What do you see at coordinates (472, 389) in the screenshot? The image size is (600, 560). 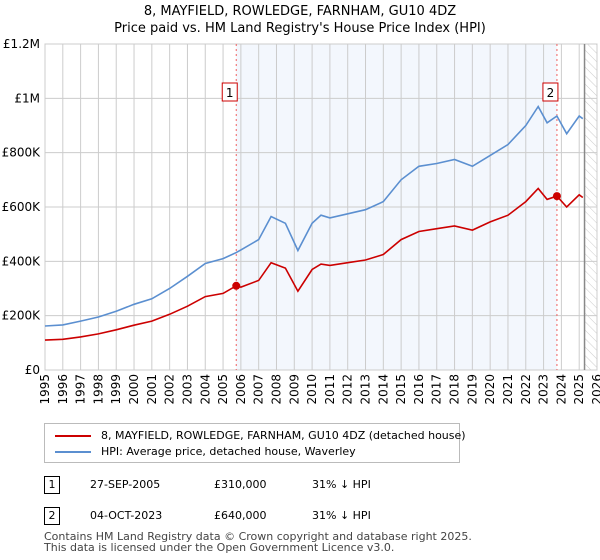 I see `x-tick-label: 2019` at bounding box center [472, 389].